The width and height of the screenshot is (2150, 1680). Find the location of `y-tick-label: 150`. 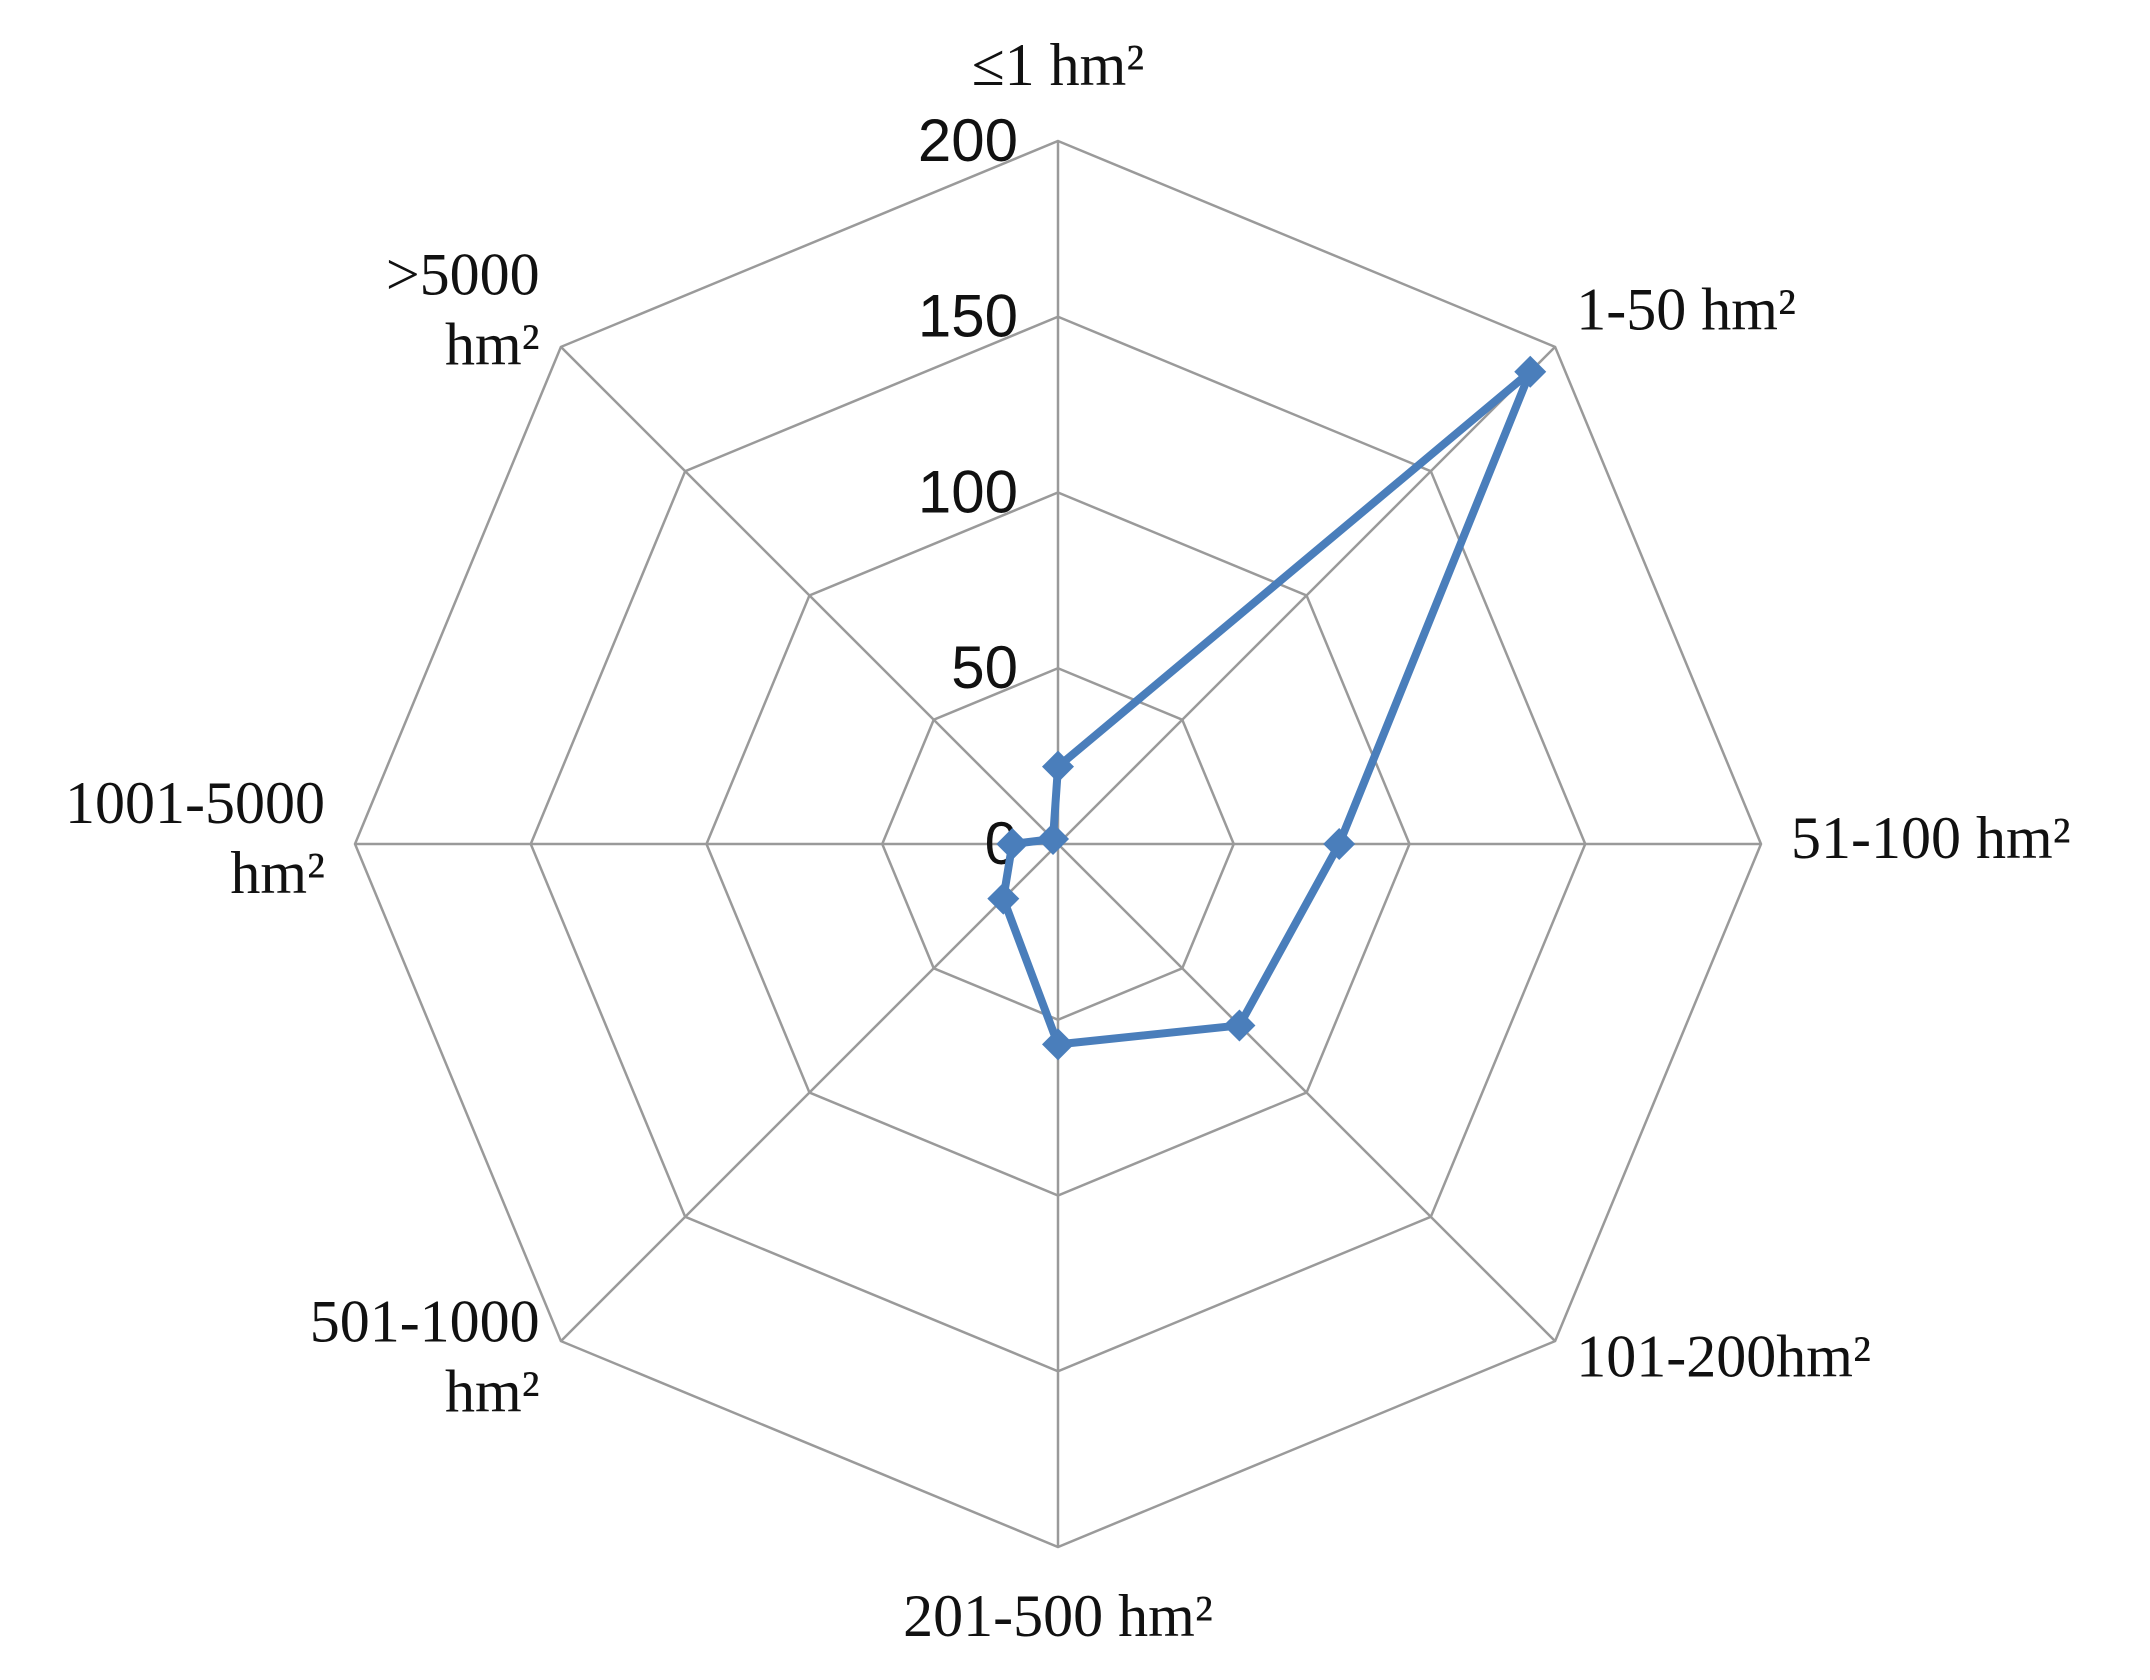

y-tick-label: 150 is located at coordinates (968, 316).